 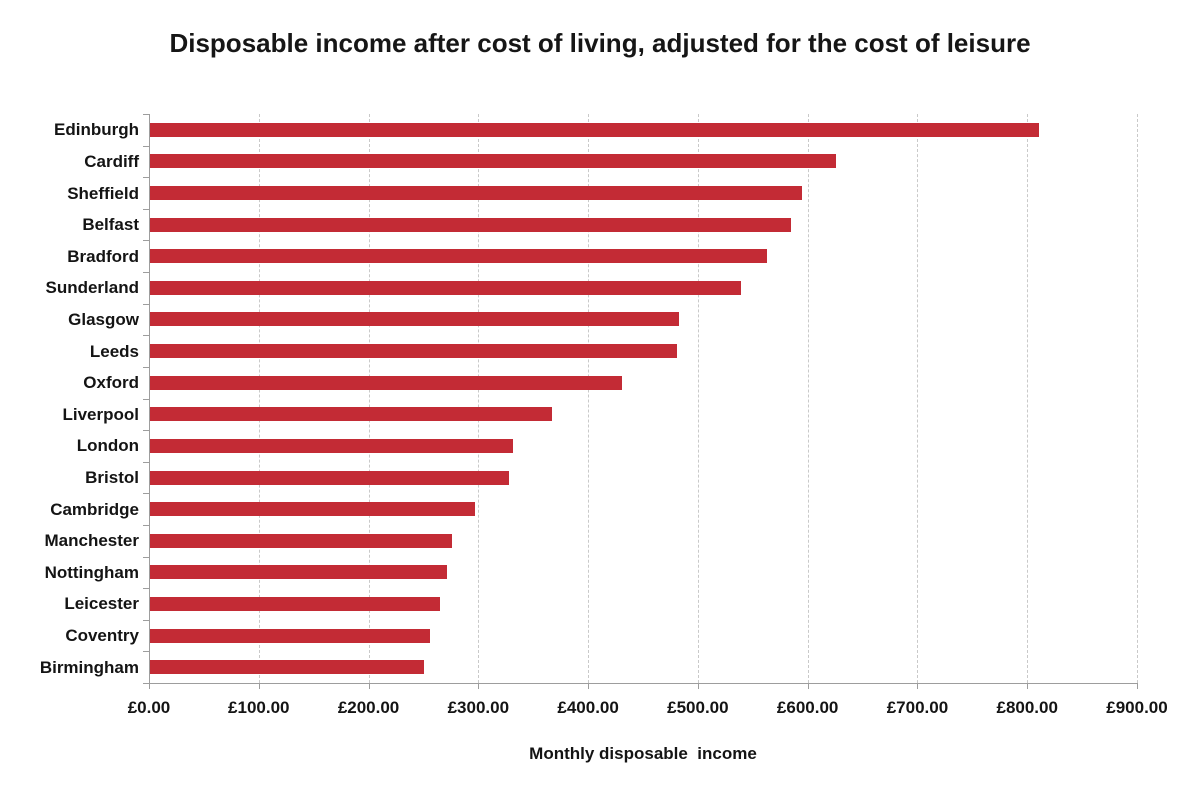 I want to click on bar-birmingham, so click(x=287, y=667).